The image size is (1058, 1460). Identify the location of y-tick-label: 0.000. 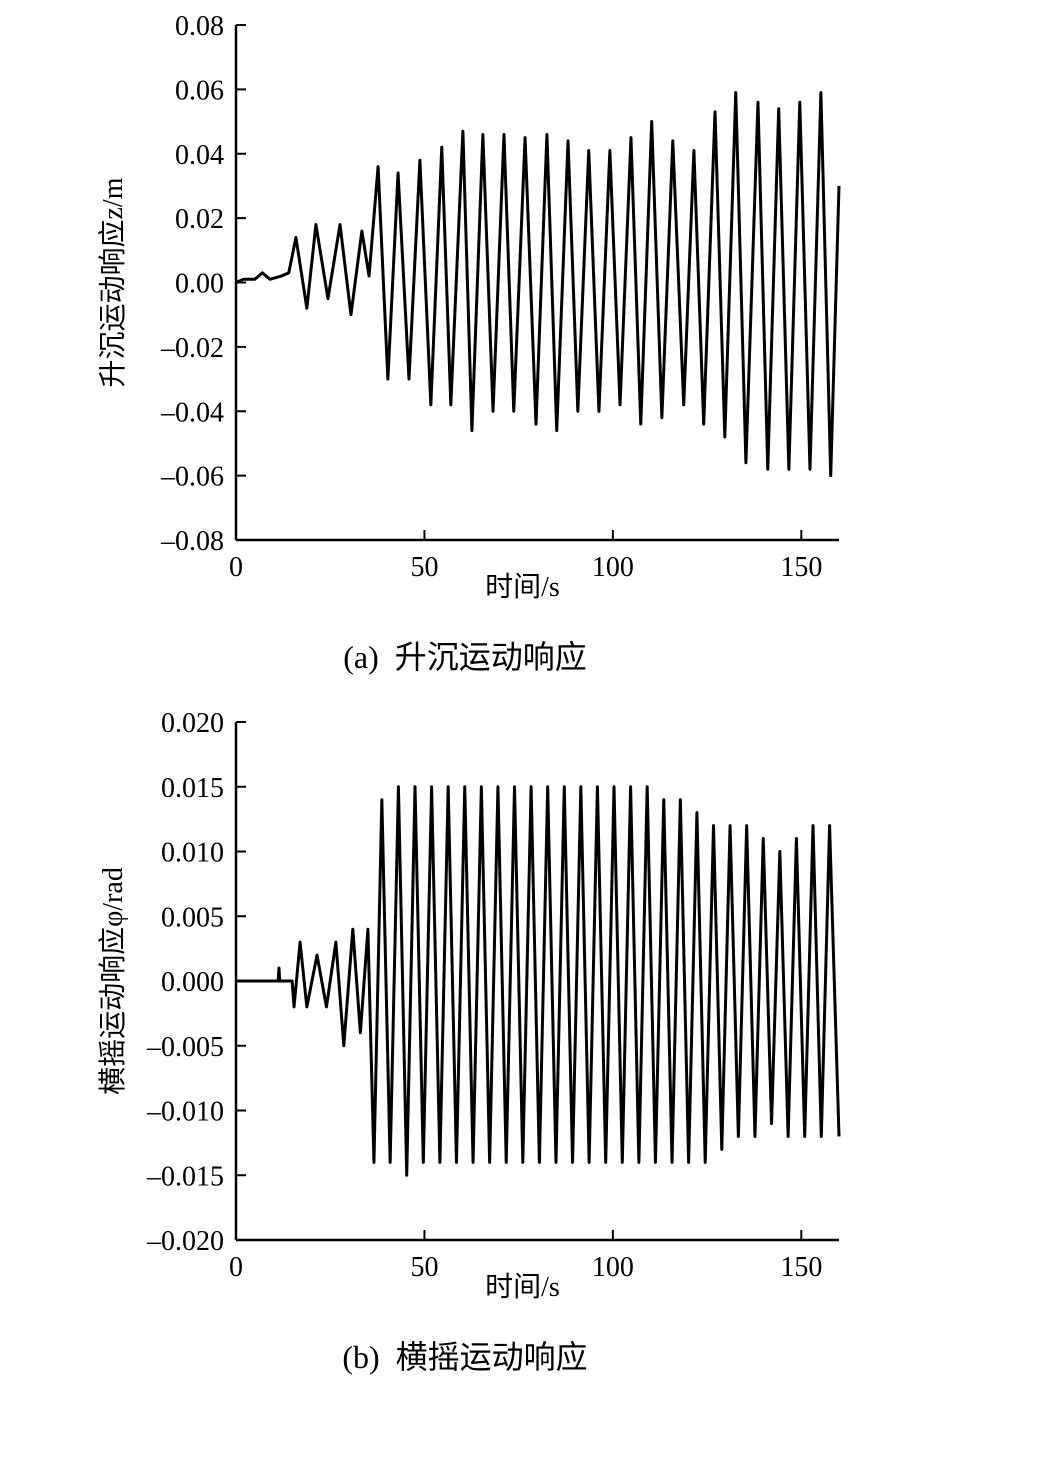
(192, 982).